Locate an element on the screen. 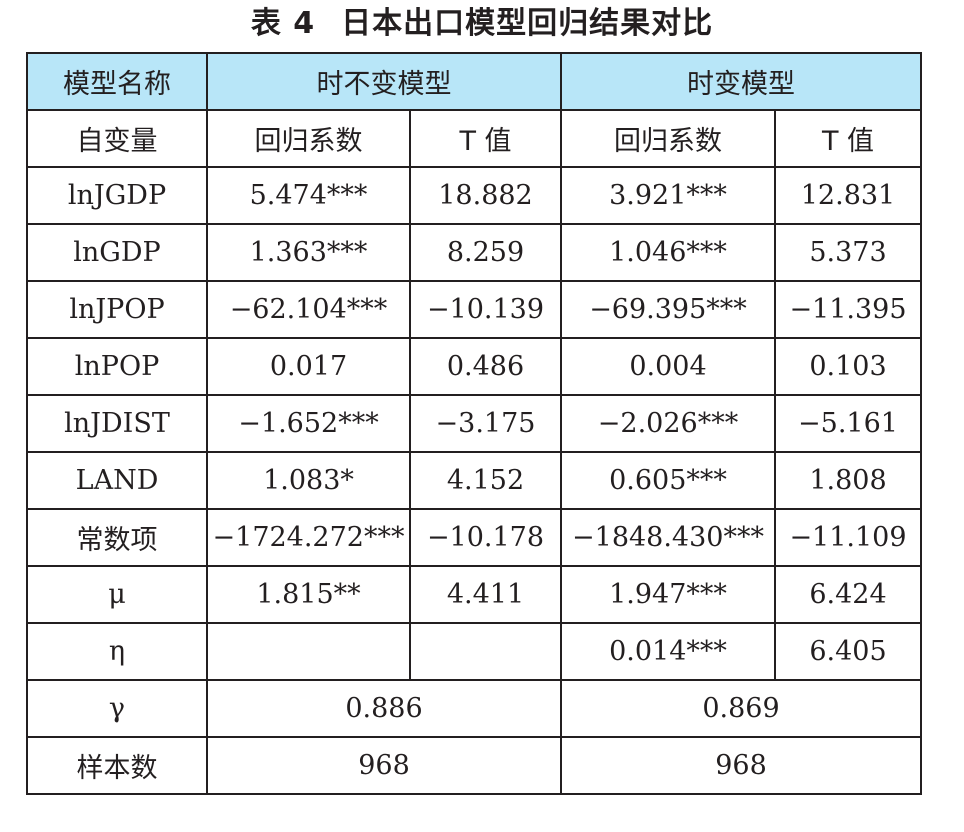 The image size is (964, 832). sample-size-row: 样本数 968 968 is located at coordinates (474, 765).